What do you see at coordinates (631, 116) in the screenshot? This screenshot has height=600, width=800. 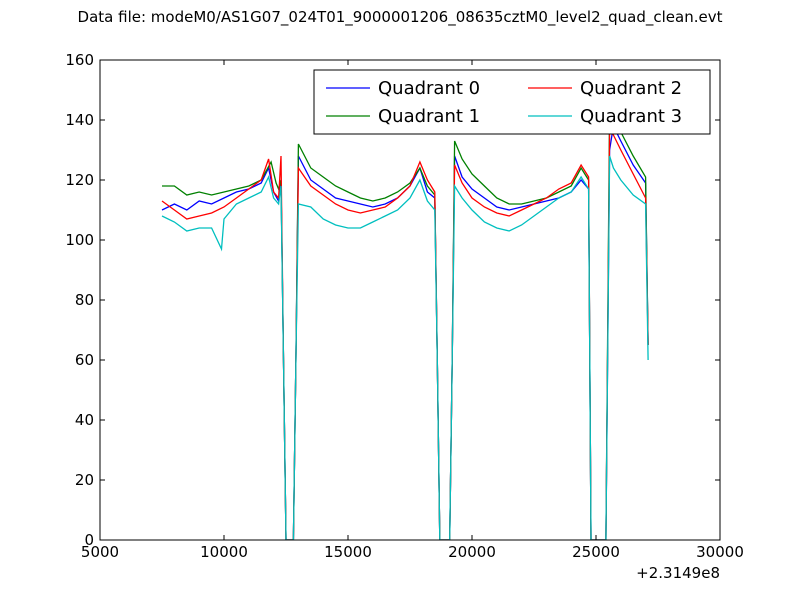 I see `legend-label-quadrant-3: Quadrant 3` at bounding box center [631, 116].